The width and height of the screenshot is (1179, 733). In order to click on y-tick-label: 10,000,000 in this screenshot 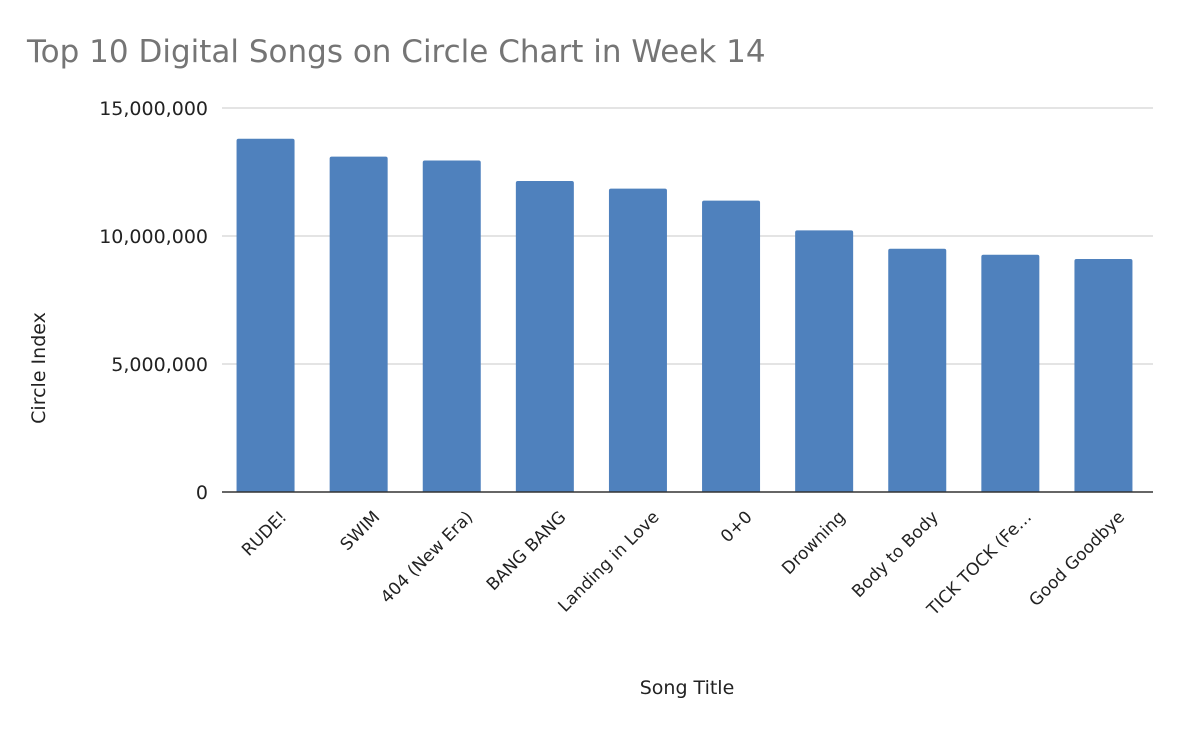, I will do `click(153, 237)`.